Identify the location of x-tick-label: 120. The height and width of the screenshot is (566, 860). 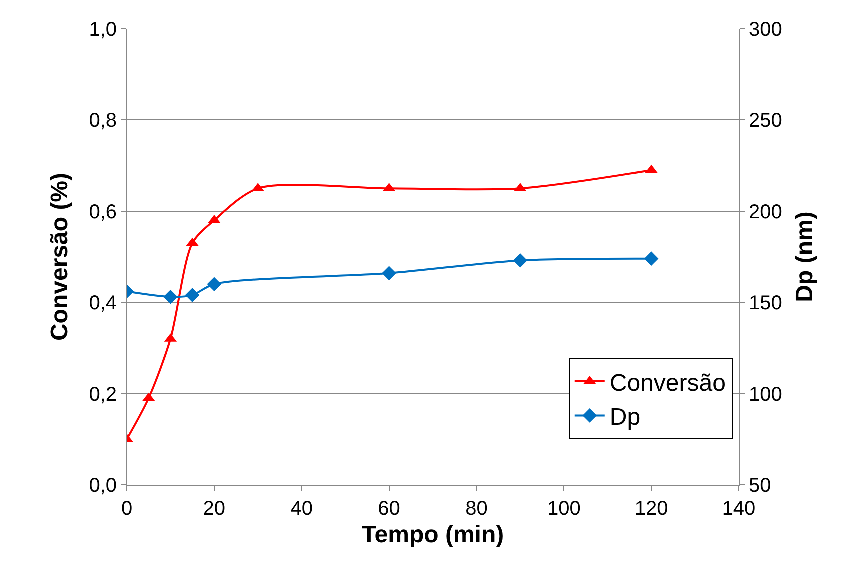
(651, 509).